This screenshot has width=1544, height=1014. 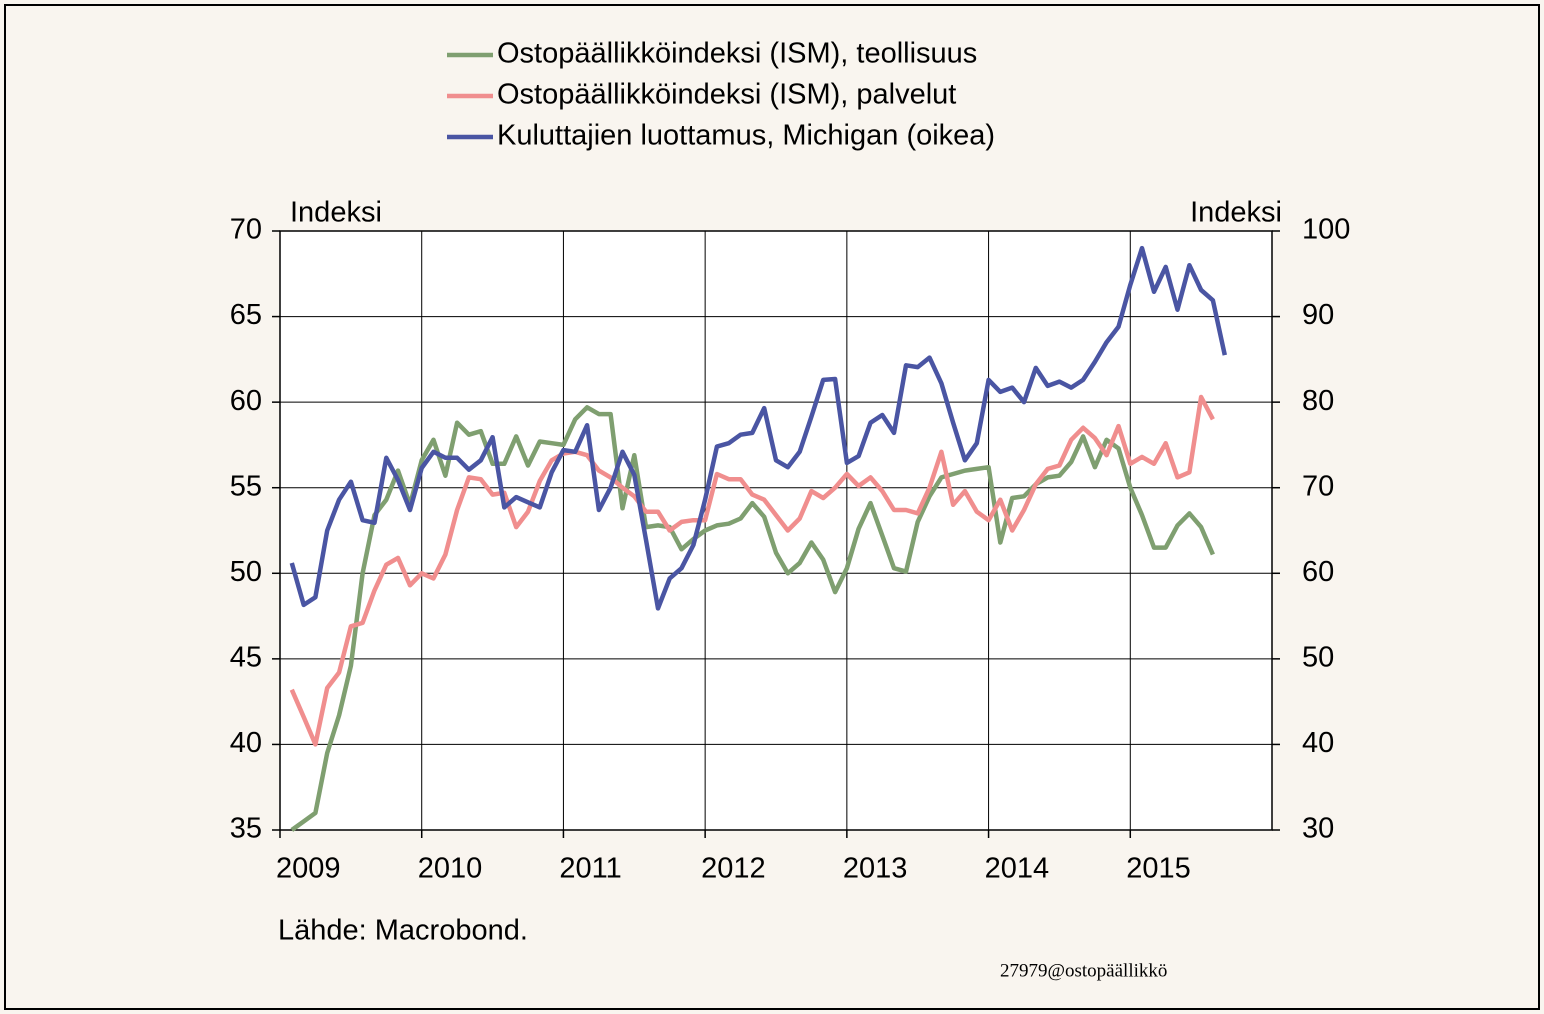 What do you see at coordinates (246, 401) in the screenshot?
I see `y-tick-label: 60` at bounding box center [246, 401].